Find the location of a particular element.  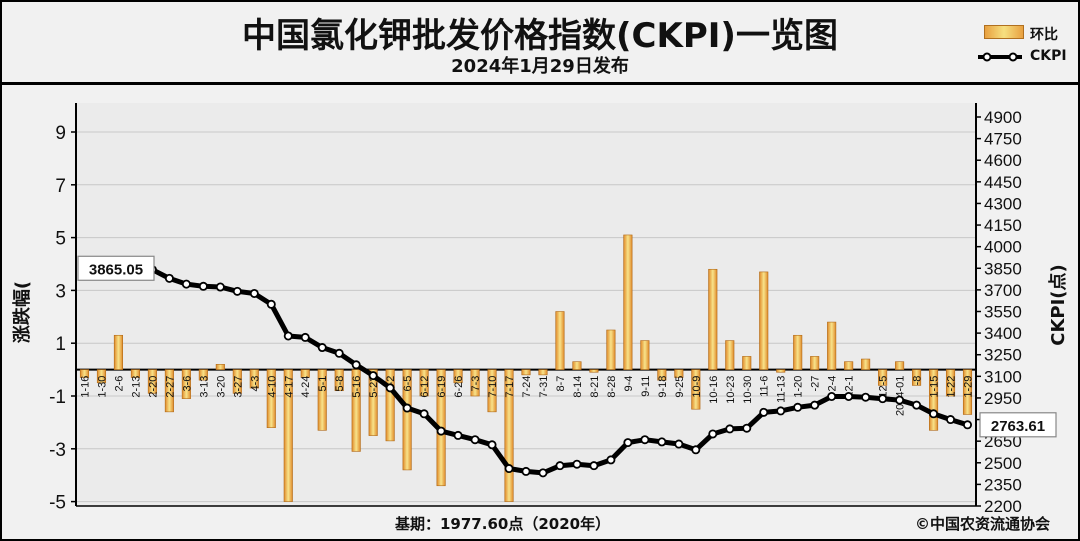

category-label: 1-16 is located at coordinates (85, 387).